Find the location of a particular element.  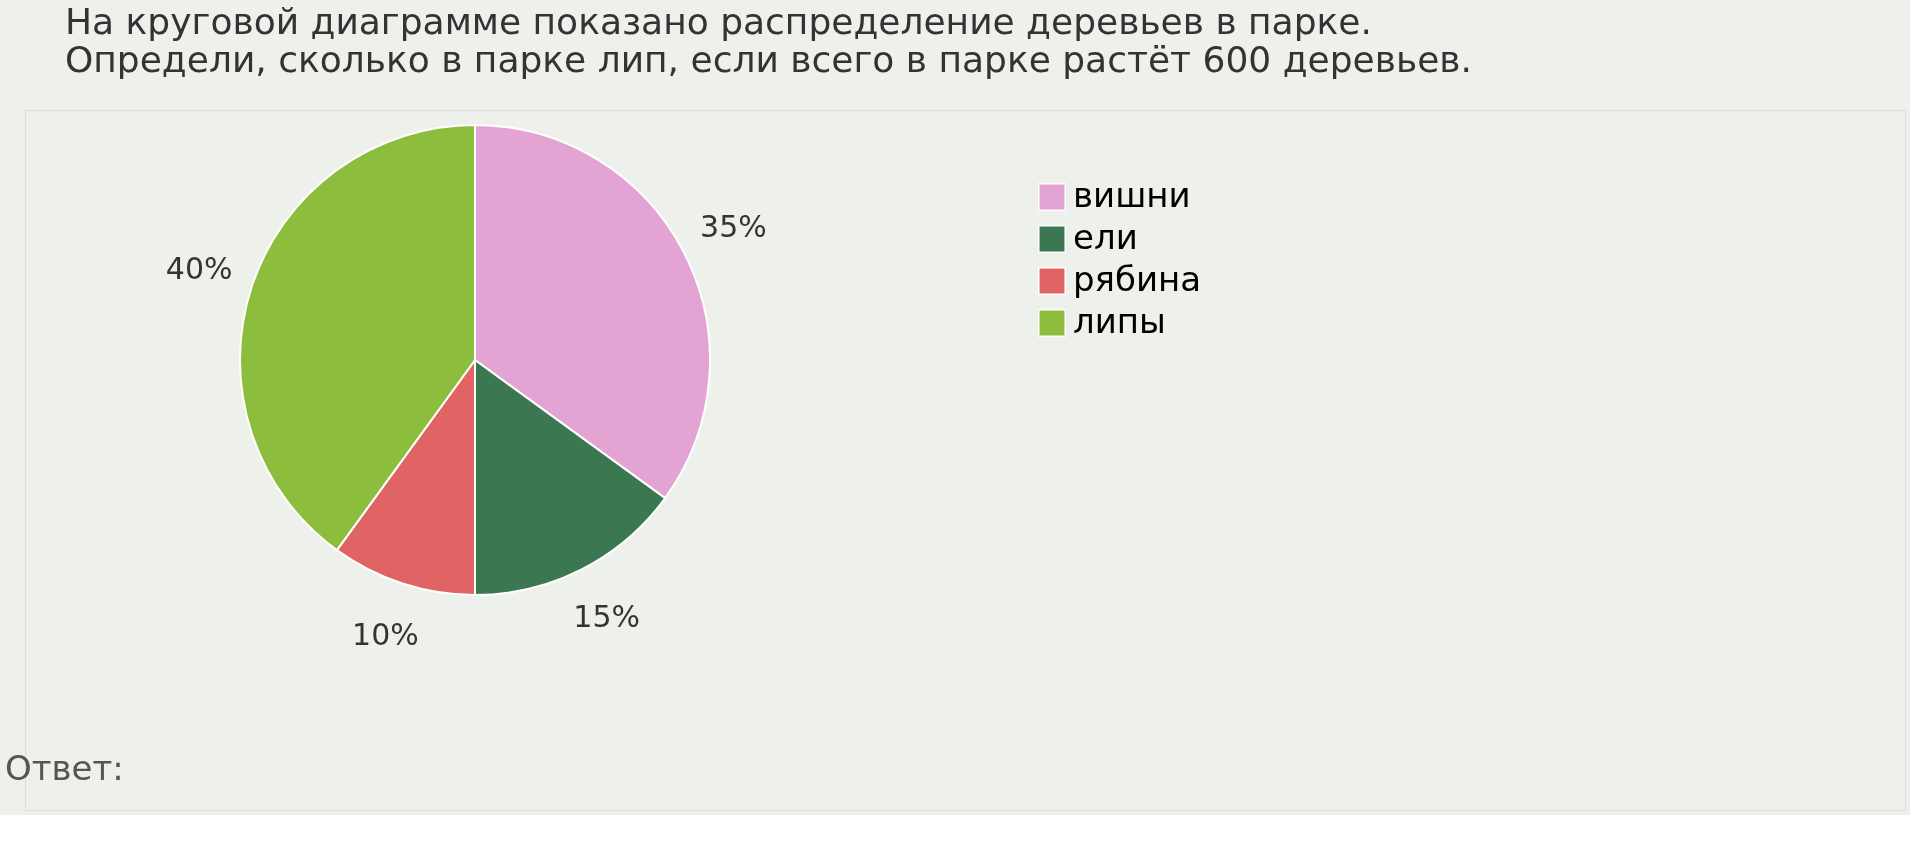

text: Ответ: is located at coordinates (64, 768).